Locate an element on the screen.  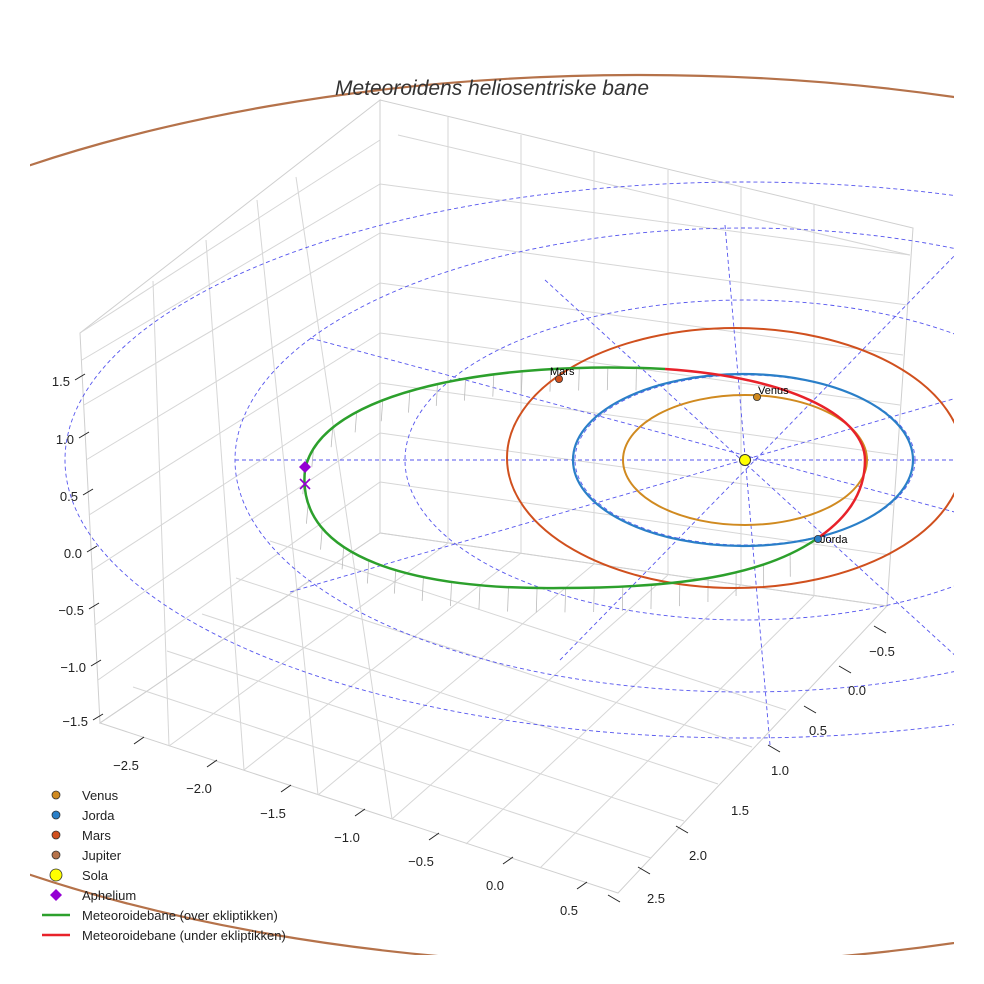
meteoroid-orbit-below is located at coordinates (765, 454).